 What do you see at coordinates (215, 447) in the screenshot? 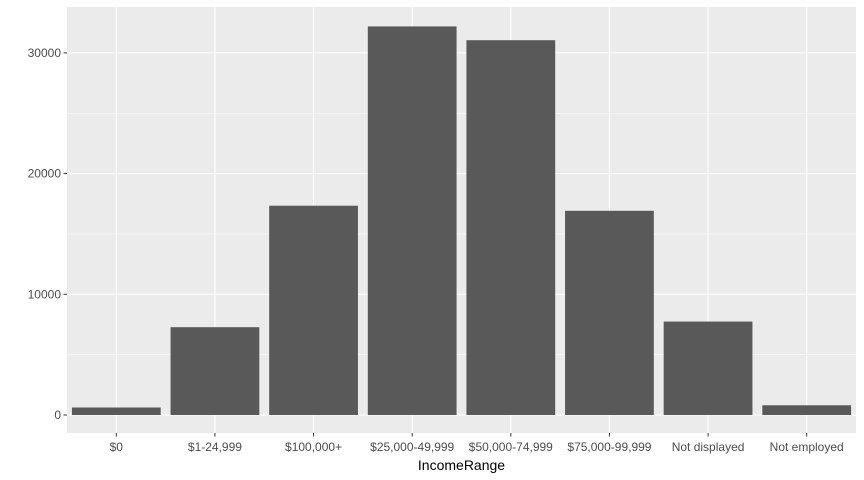
I see `x-tick-label: $1-24,999` at bounding box center [215, 447].